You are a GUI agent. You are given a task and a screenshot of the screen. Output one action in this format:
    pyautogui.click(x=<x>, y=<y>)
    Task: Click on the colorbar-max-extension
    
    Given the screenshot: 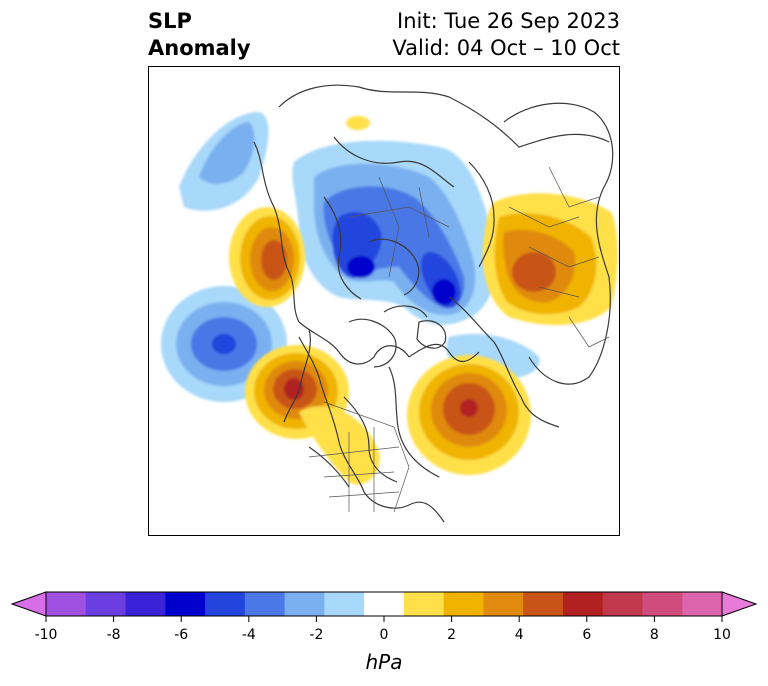 What is the action you would take?
    pyautogui.click(x=739, y=604)
    